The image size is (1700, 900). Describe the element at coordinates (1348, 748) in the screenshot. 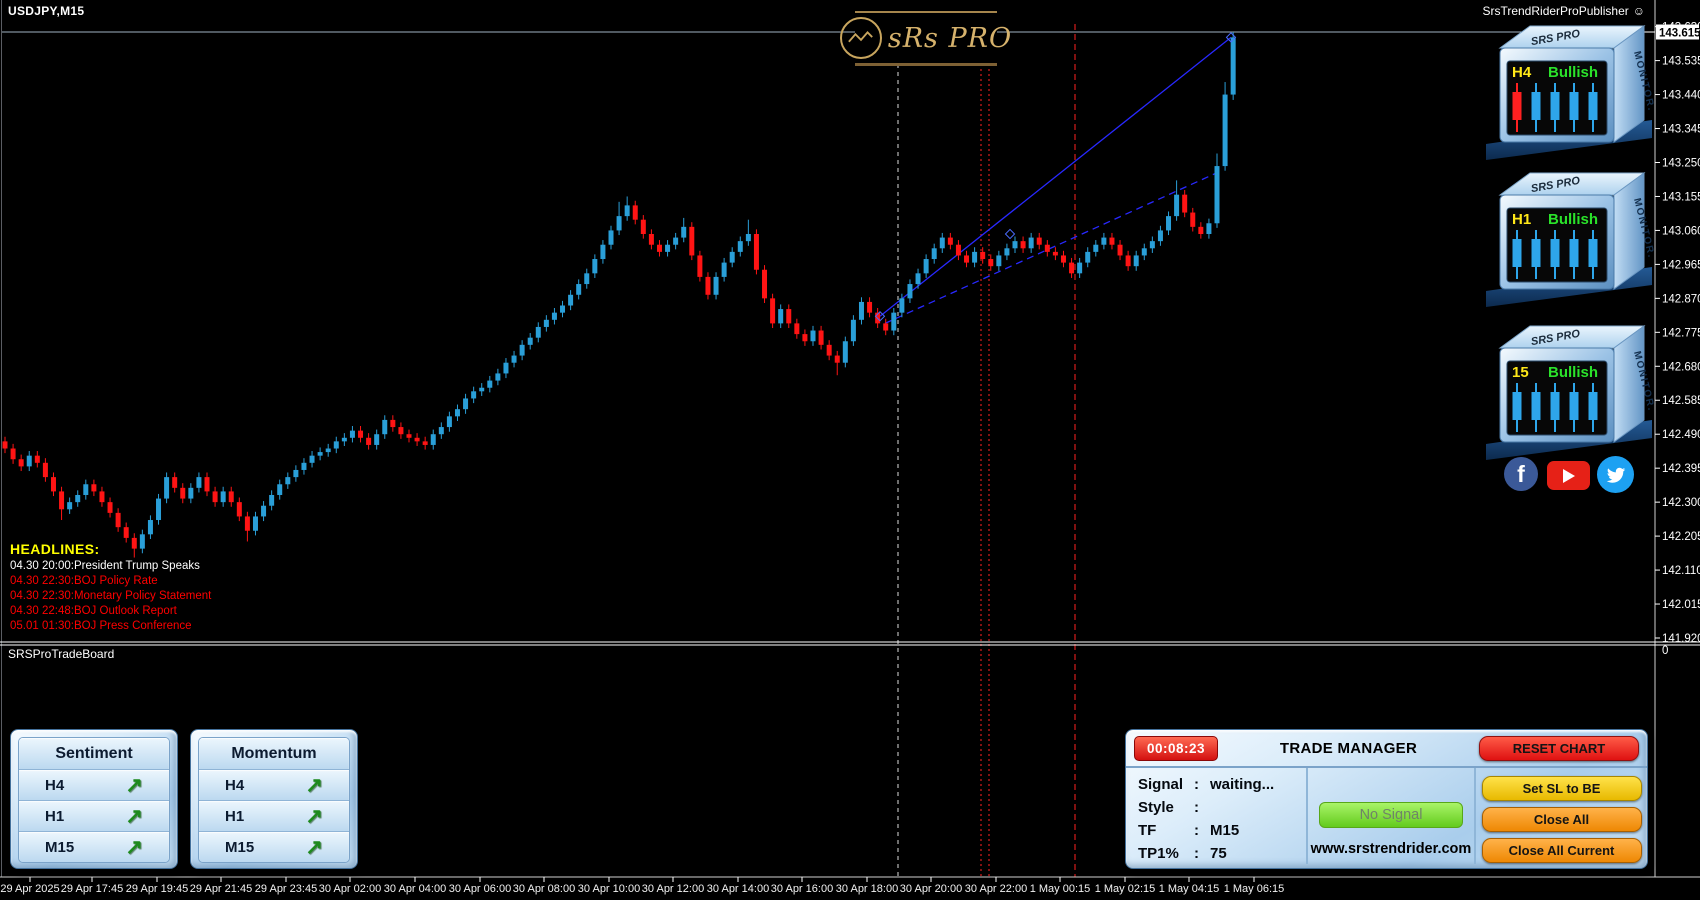

I see `trade-manager-title: TRADE MANAGER` at that location.